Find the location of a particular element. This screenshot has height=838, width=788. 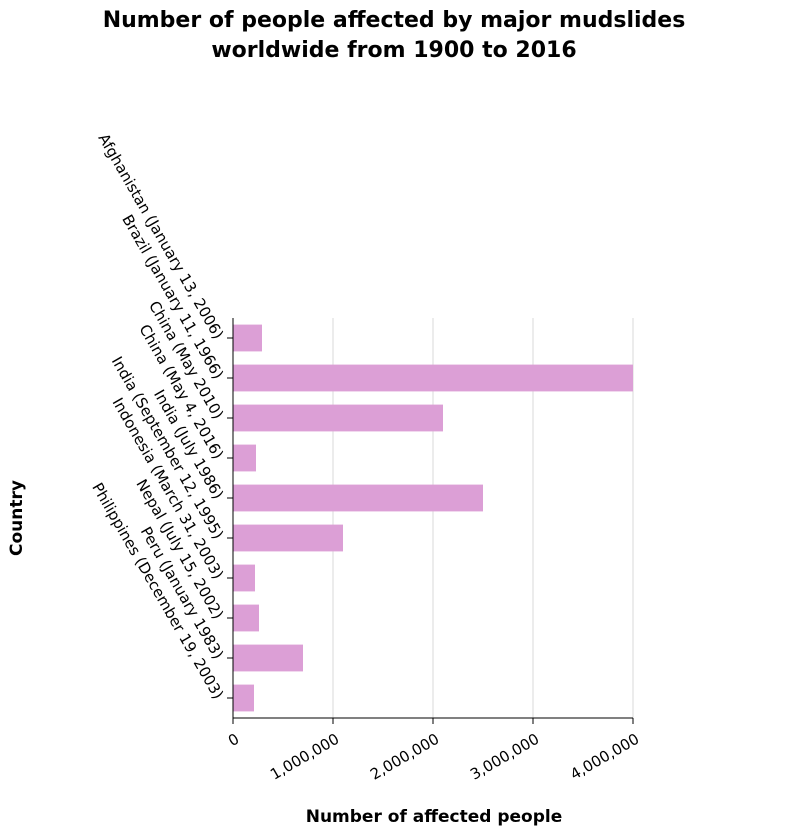

x-tick-label: 2,000,000 is located at coordinates (404, 757).